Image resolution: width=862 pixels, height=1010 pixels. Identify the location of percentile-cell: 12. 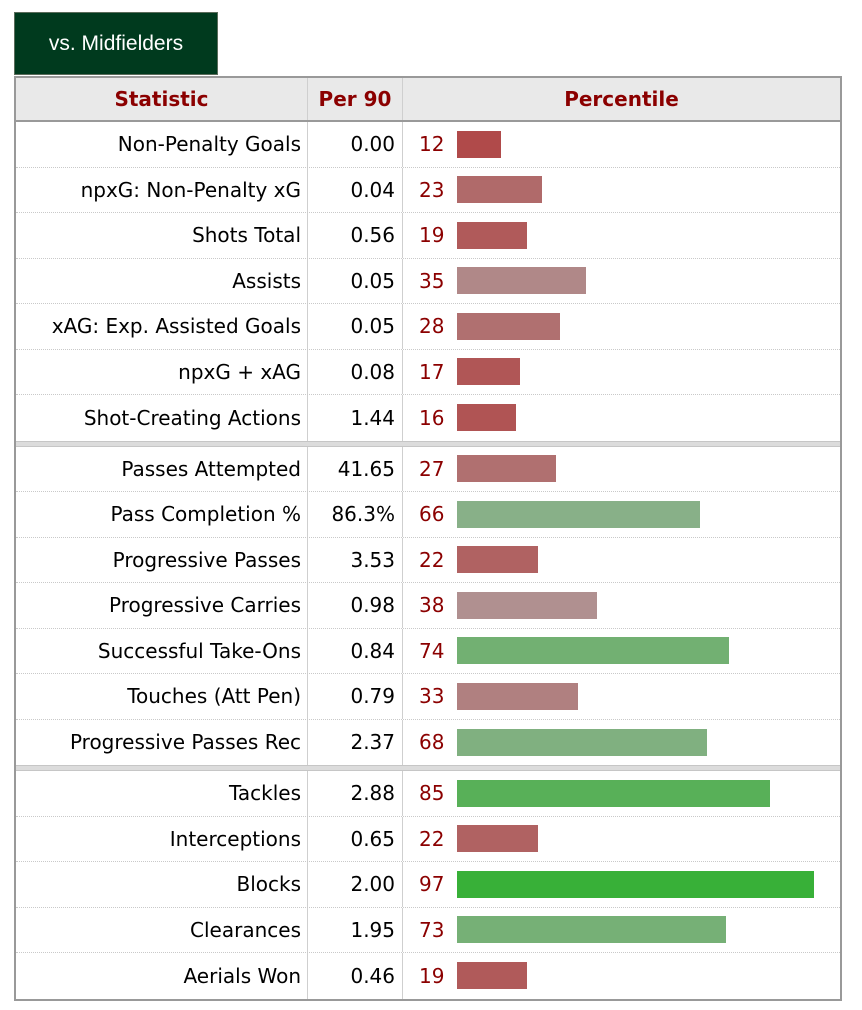
(621, 144).